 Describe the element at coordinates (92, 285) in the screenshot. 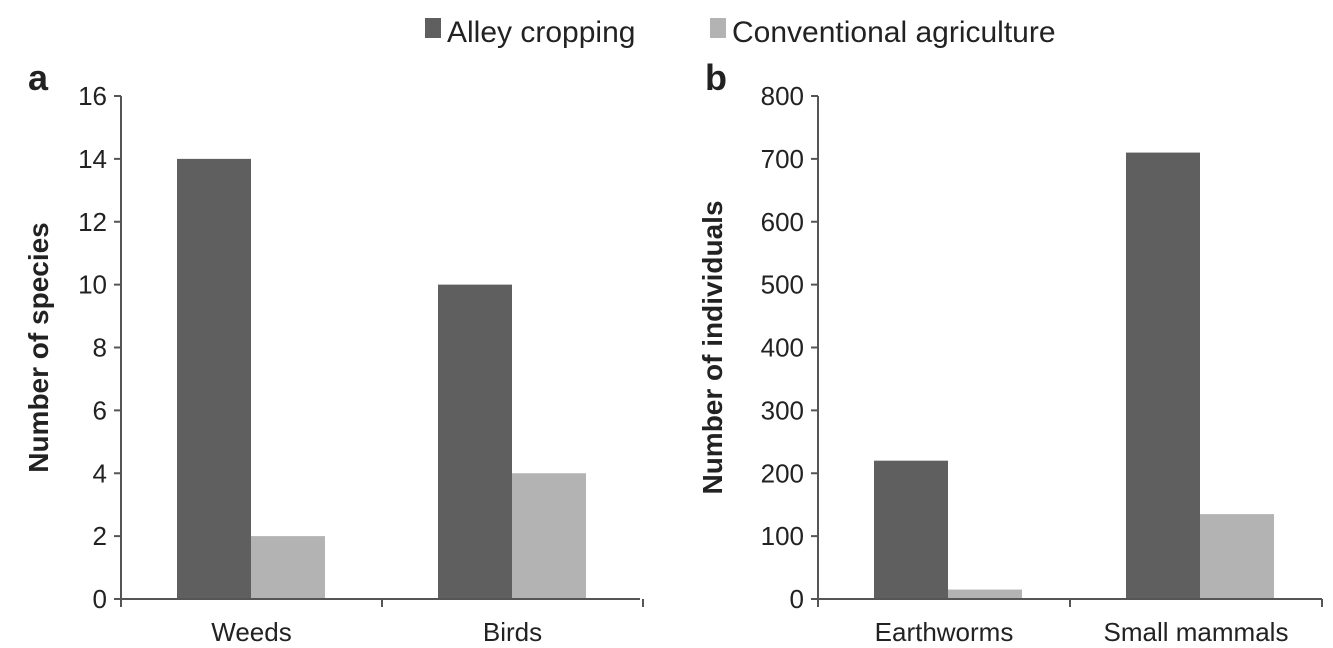

I see `y-tick-label: 10` at that location.